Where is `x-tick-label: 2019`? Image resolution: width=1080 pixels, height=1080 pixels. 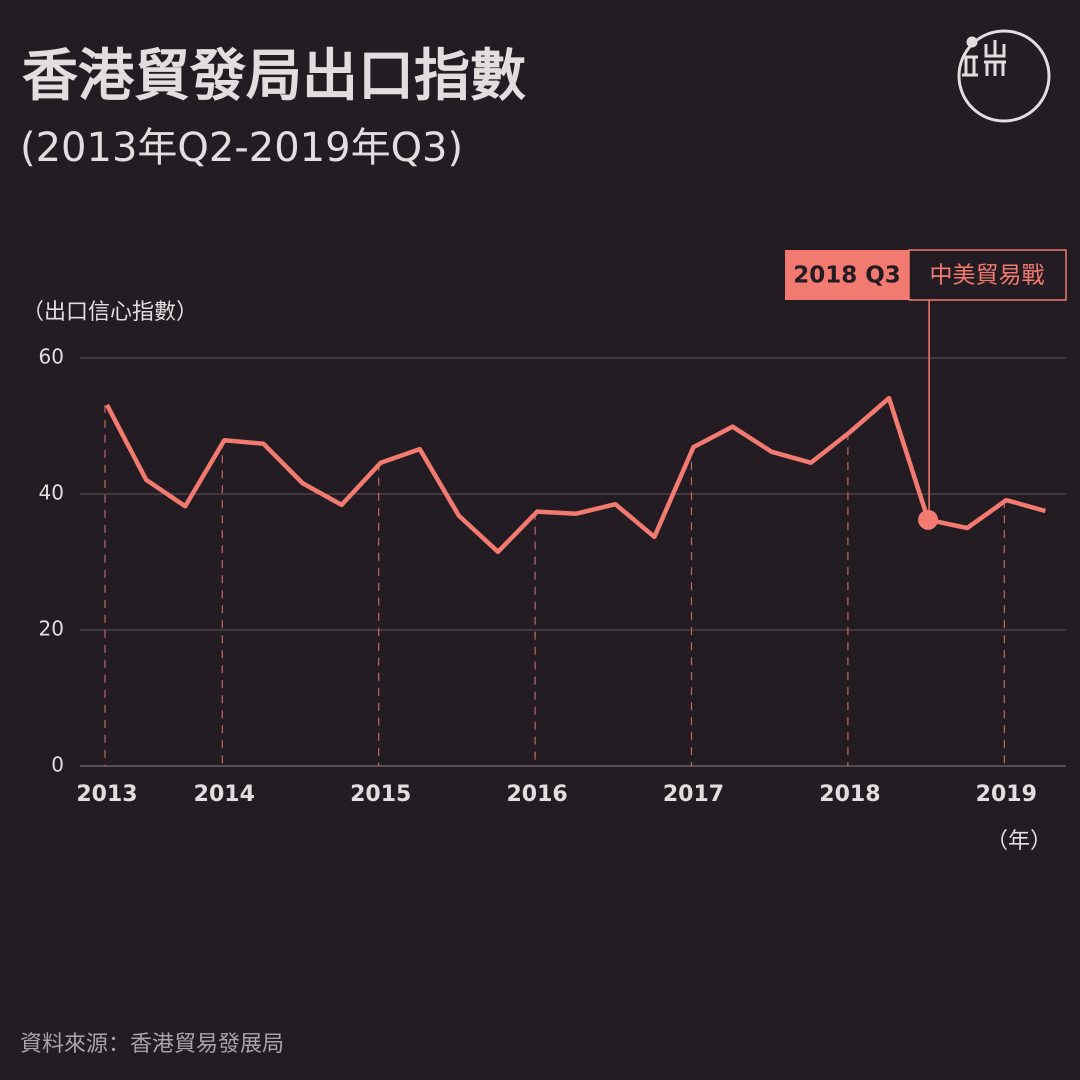 x-tick-label: 2019 is located at coordinates (1006, 794).